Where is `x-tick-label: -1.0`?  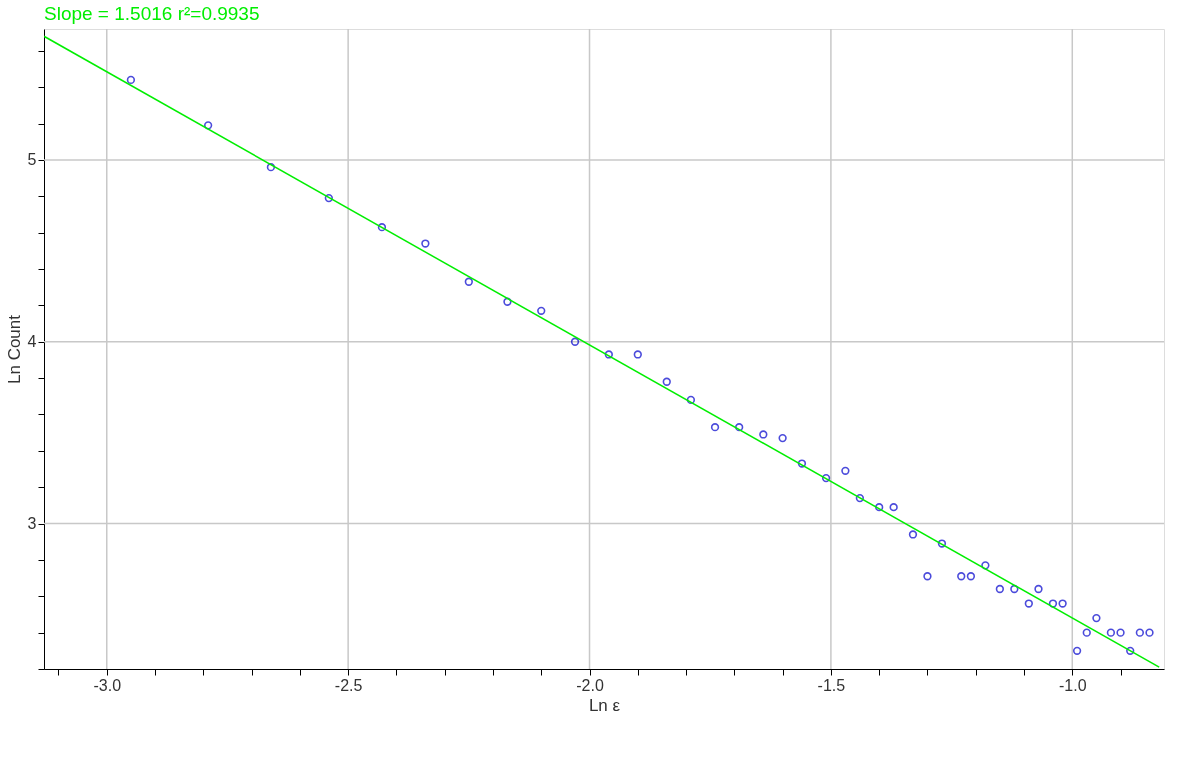 x-tick-label: -1.0 is located at coordinates (1072, 685).